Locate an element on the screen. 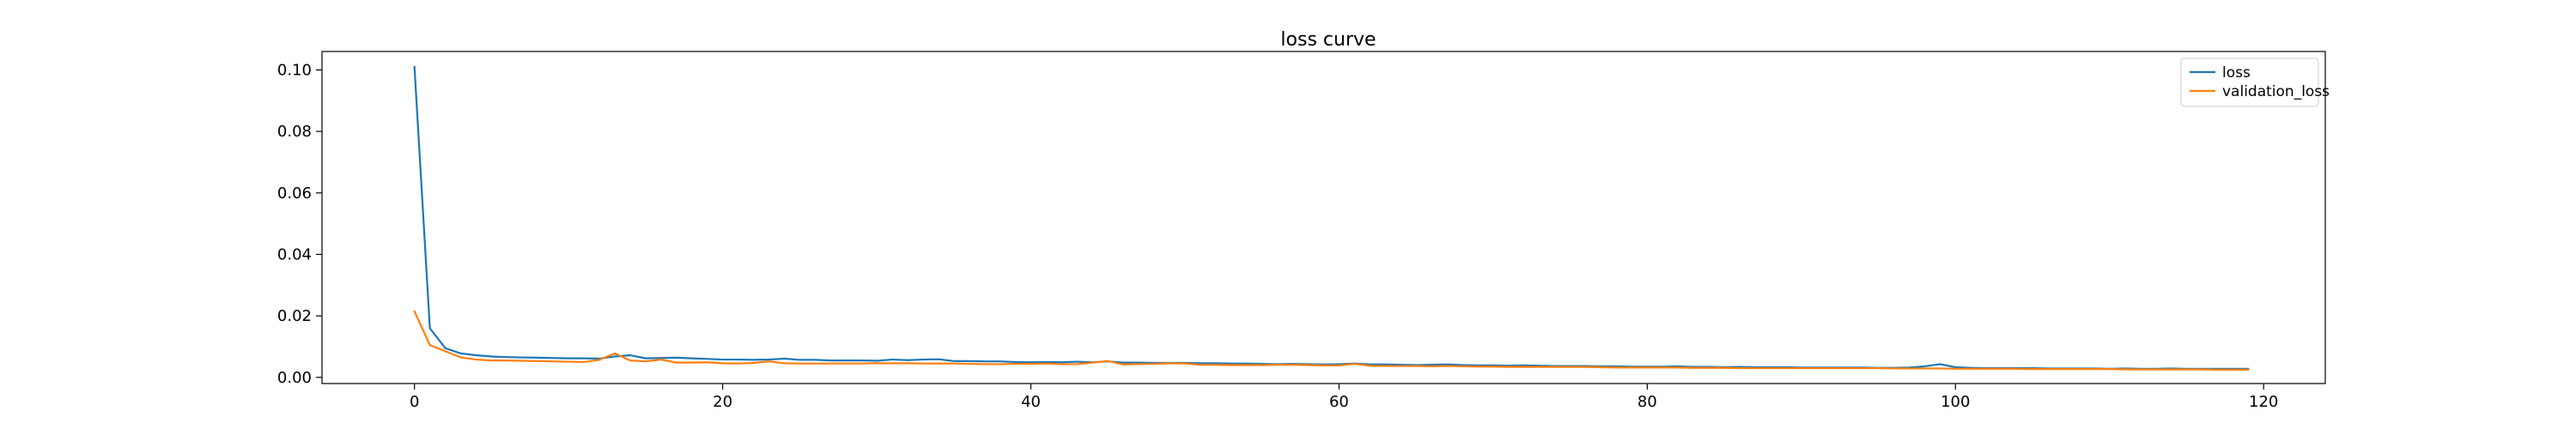 The image size is (2576, 429). legend-box is located at coordinates (2250, 82).